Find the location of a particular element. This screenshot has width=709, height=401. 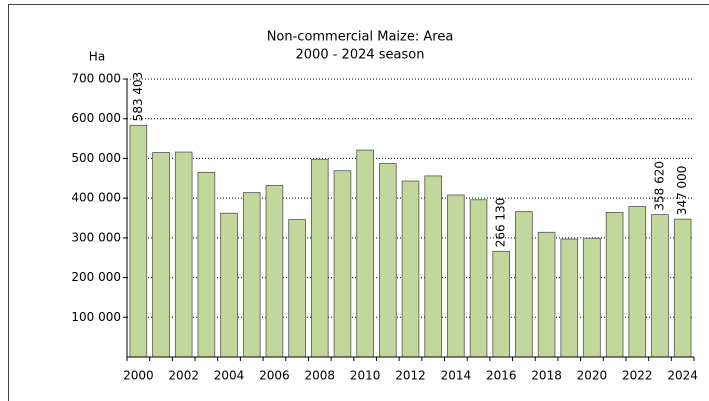

x-tick-label: 2008 is located at coordinates (320, 376).